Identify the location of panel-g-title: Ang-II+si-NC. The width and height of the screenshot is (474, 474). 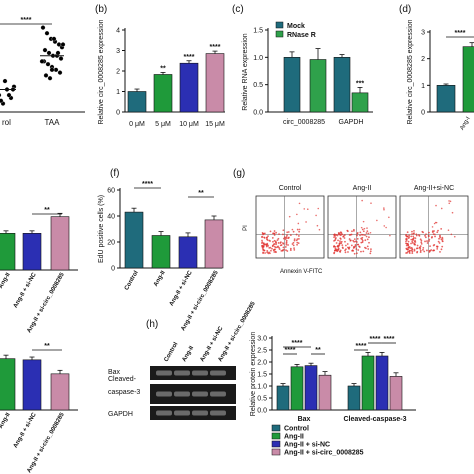
(434, 188).